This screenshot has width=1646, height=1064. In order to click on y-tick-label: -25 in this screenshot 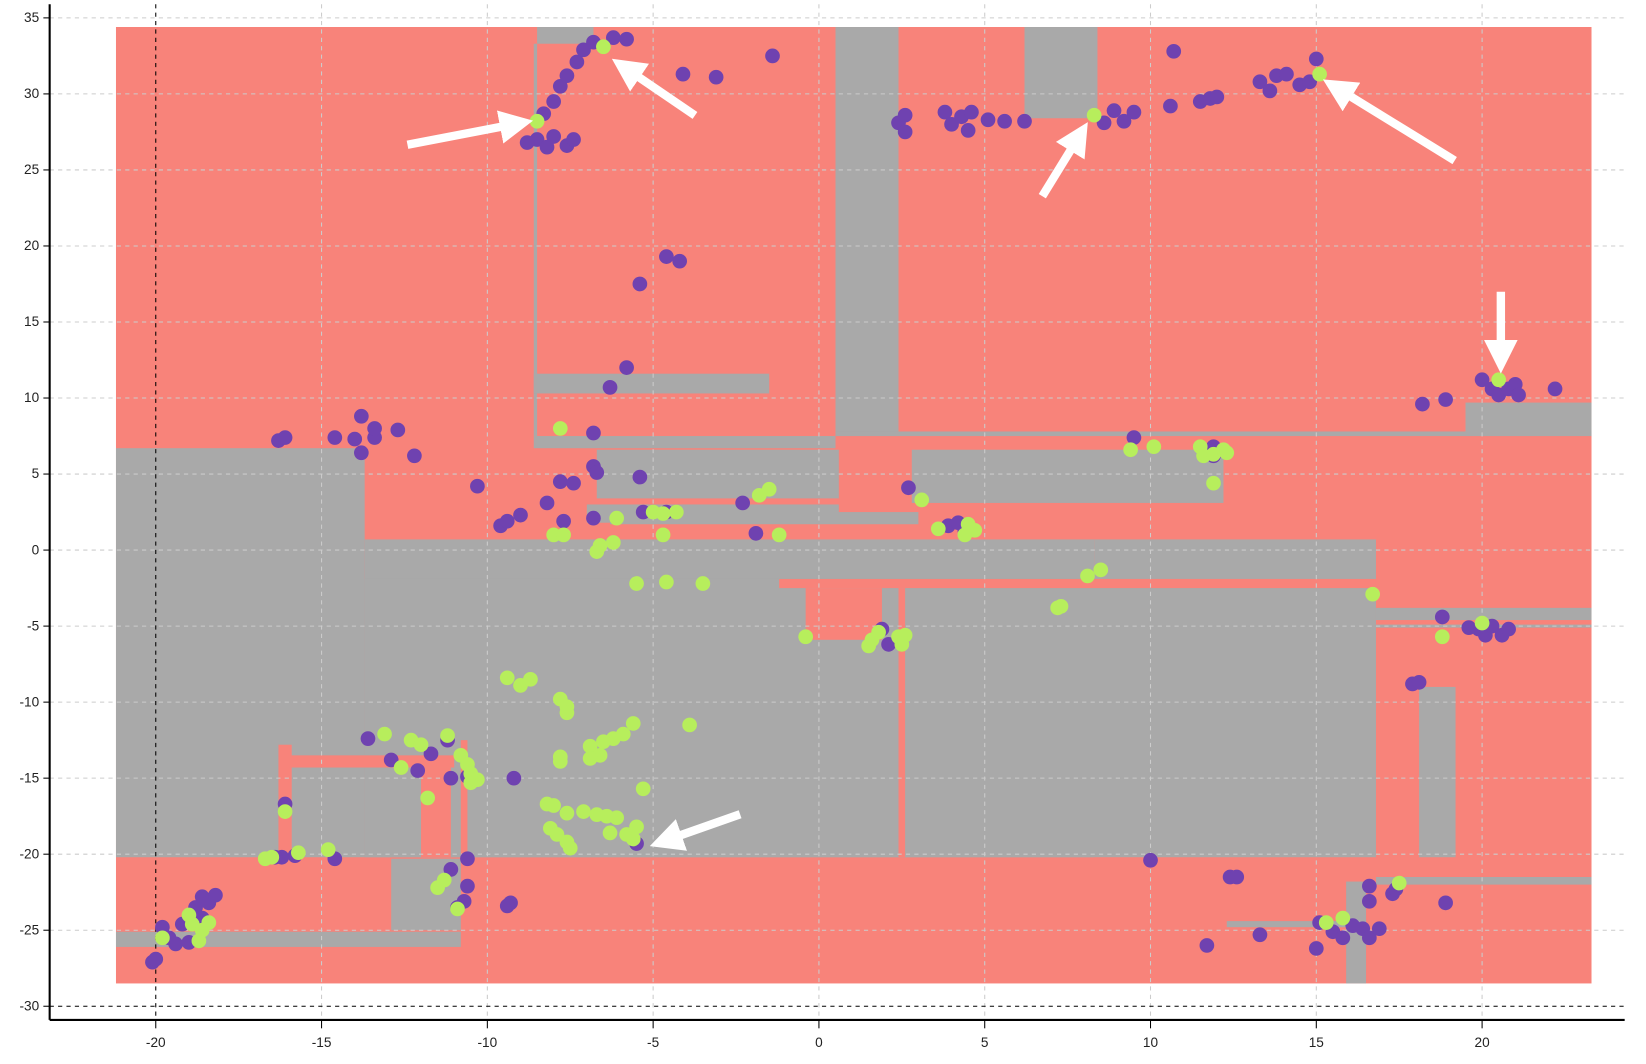, I will do `click(29, 929)`.